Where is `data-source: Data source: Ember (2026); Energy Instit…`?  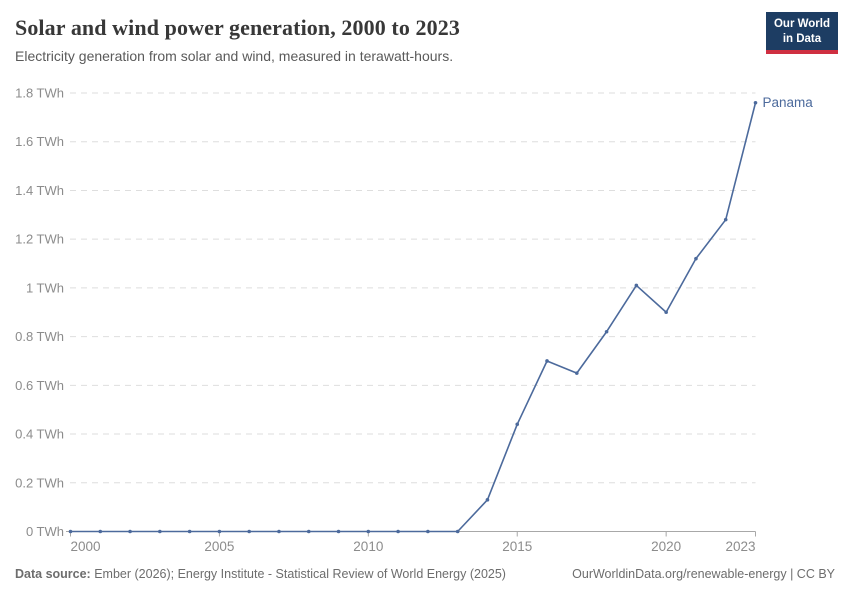 data-source: Data source: Ember (2026); Energy Instit… is located at coordinates (260, 574).